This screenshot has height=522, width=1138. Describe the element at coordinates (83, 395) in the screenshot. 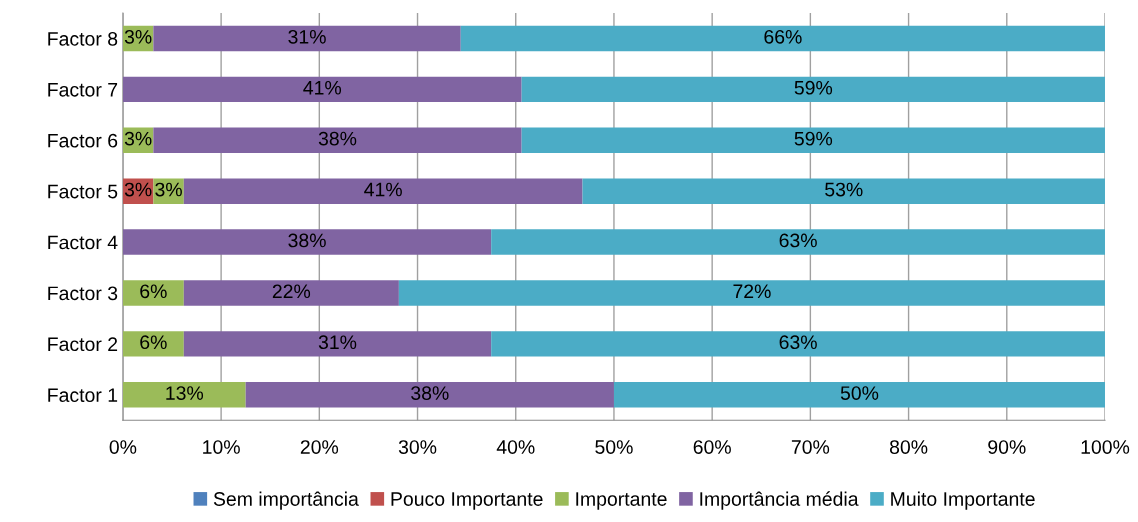

I see `y-tick-label: Factor 1` at that location.